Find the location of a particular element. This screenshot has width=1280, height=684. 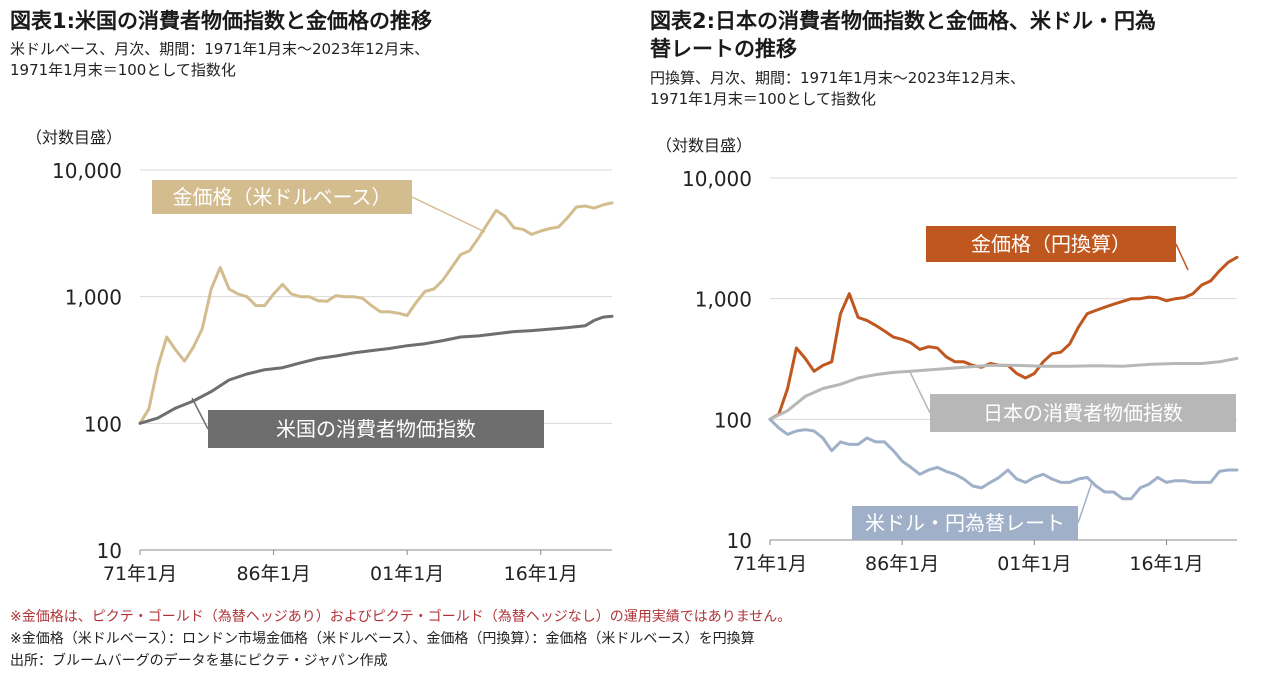

chart1-subtitle-line1: 米ドルベース、月次、期間：1971年1月末～2023年12月末、 is located at coordinates (220, 49).